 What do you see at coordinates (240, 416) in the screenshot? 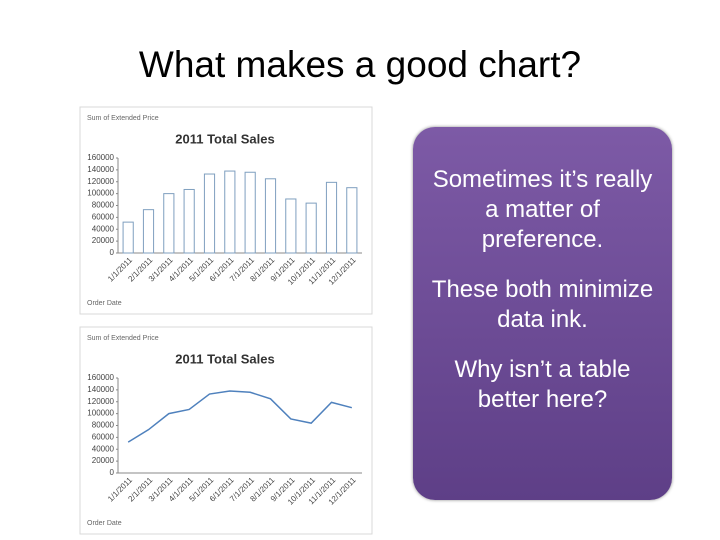
I see `line-series` at bounding box center [240, 416].